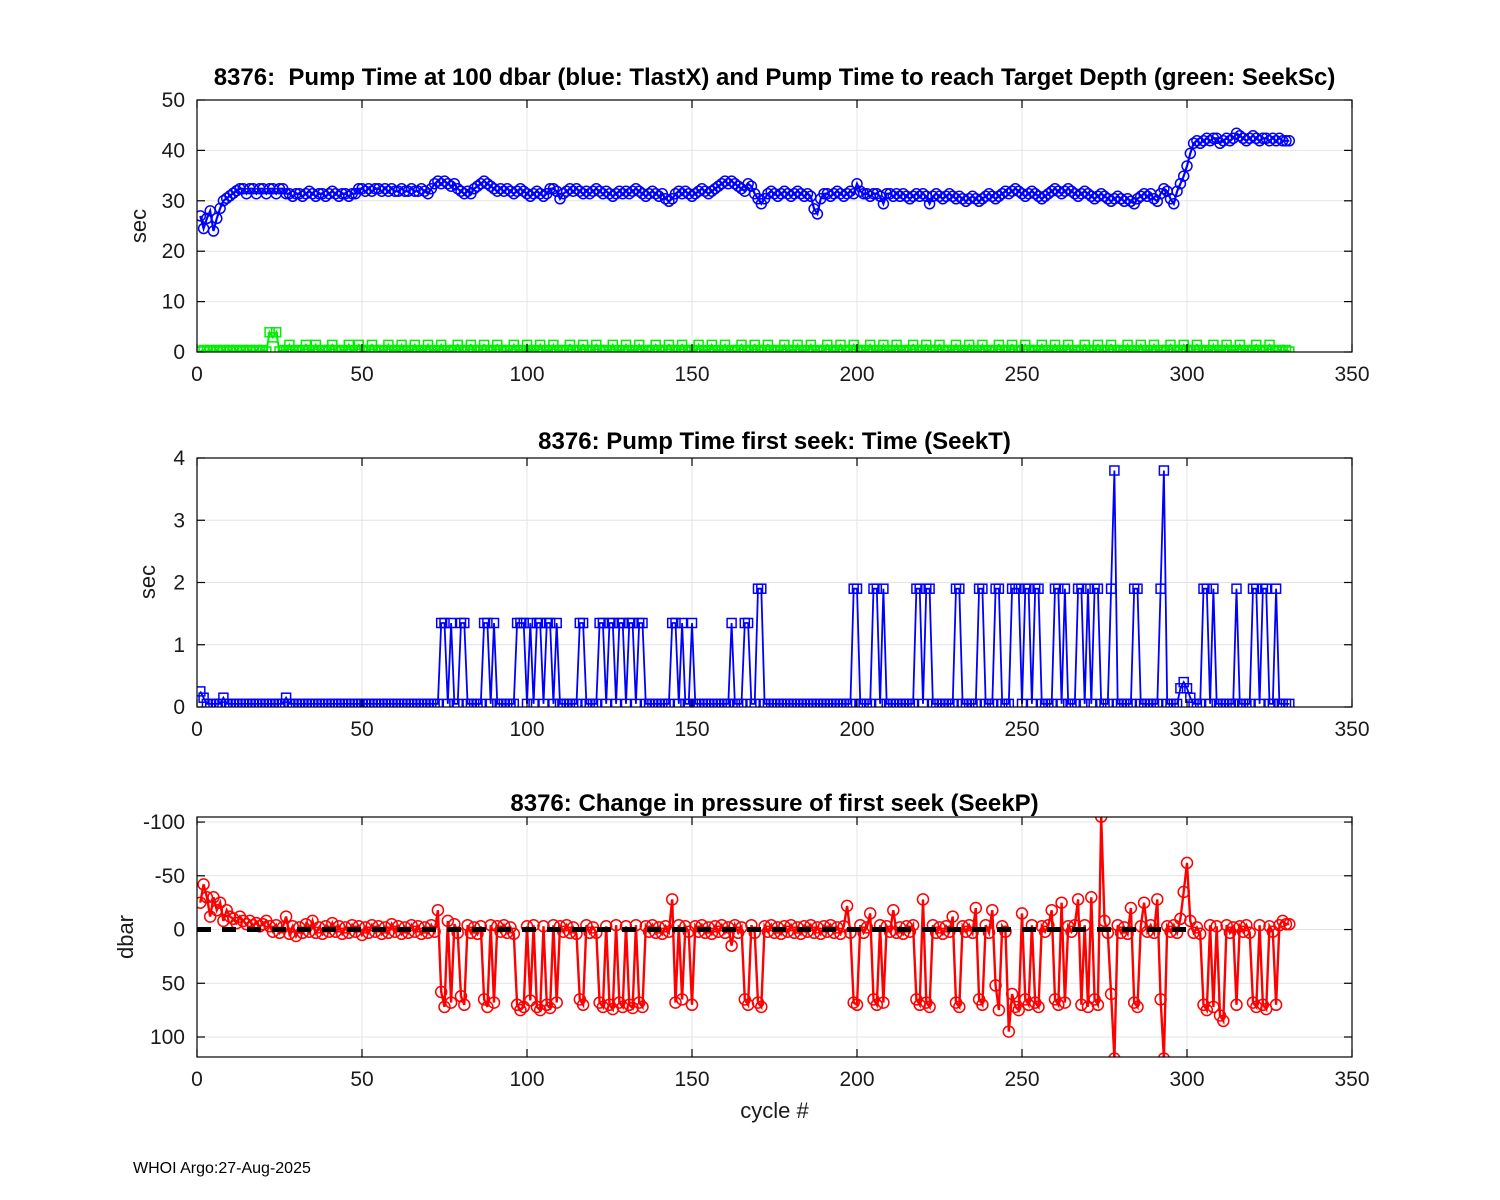 Image resolution: width=1500 pixels, height=1200 pixels. Describe the element at coordinates (173, 302) in the screenshot. I see `svg-text: 10` at that location.